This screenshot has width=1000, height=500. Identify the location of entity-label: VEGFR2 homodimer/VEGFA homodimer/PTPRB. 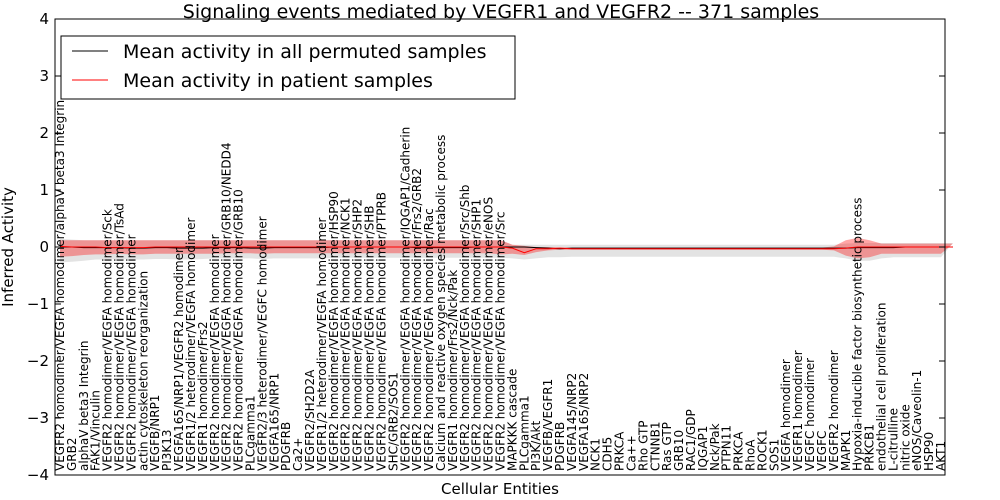
(381, 331).